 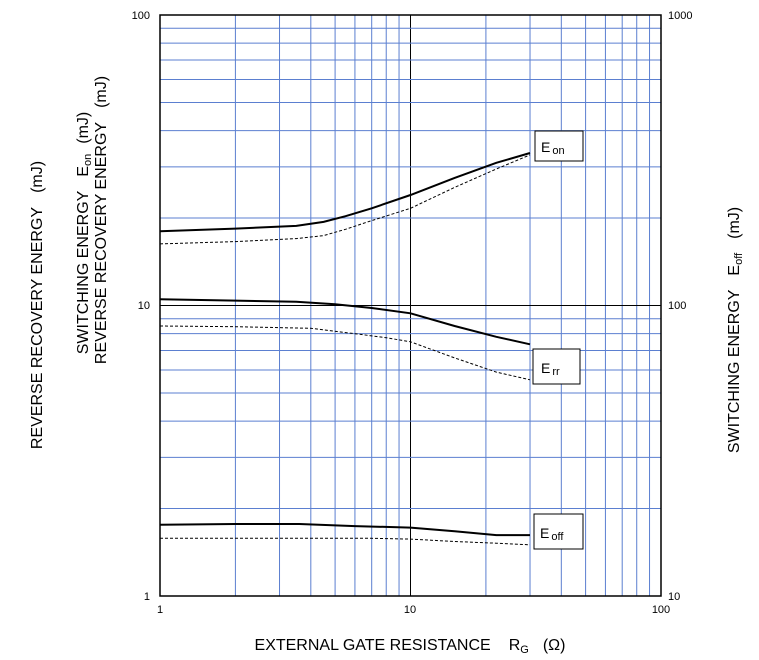 What do you see at coordinates (83, 272) in the screenshot?
I see `y-left-inner-label-1-text: SWITCHING ENERGY` at bounding box center [83, 272].